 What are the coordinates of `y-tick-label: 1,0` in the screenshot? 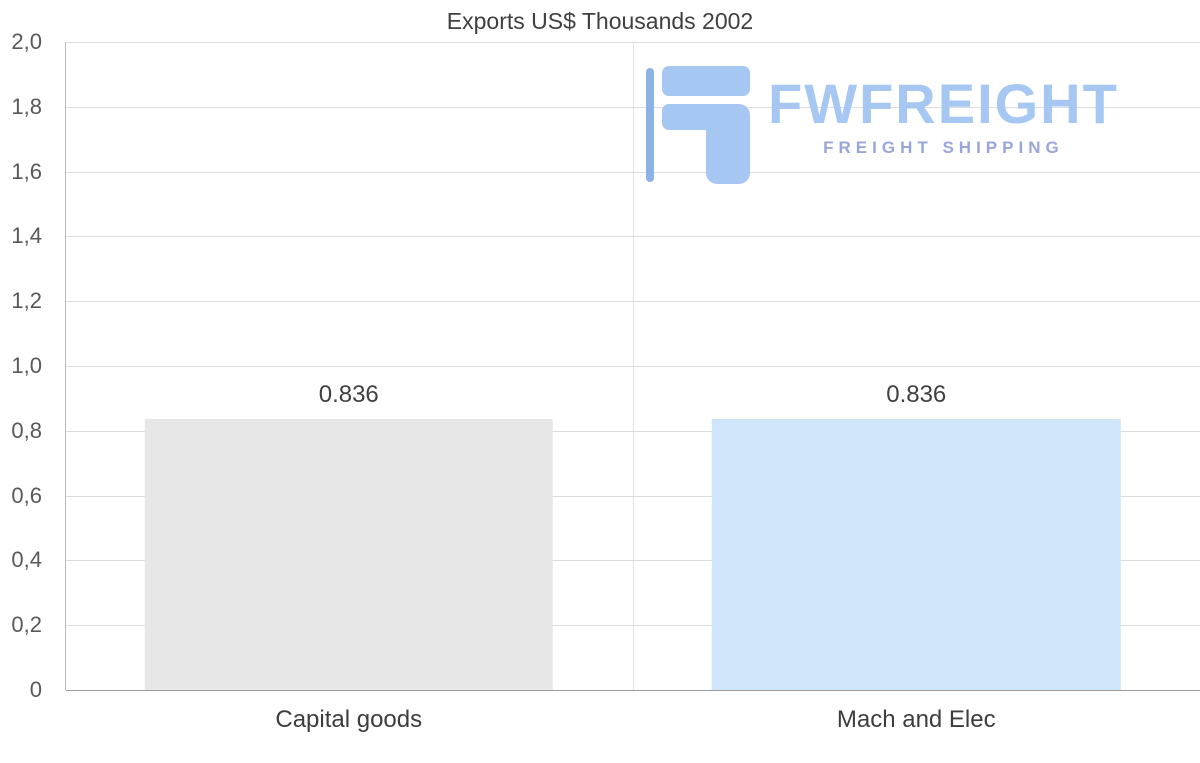 It's located at (26, 365).